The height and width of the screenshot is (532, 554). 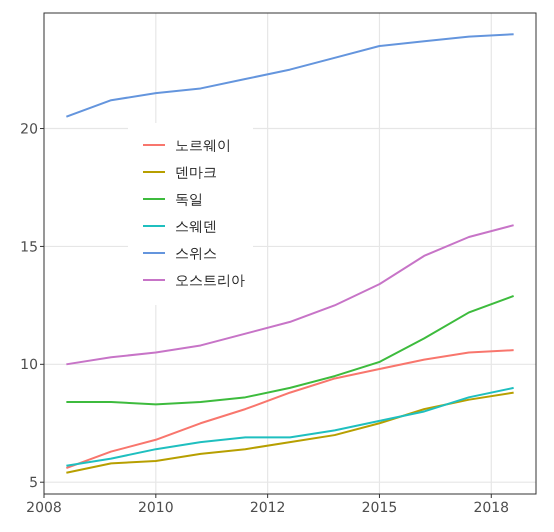 What do you see at coordinates (29, 365) in the screenshot?
I see `y-tick-label: 10` at bounding box center [29, 365].